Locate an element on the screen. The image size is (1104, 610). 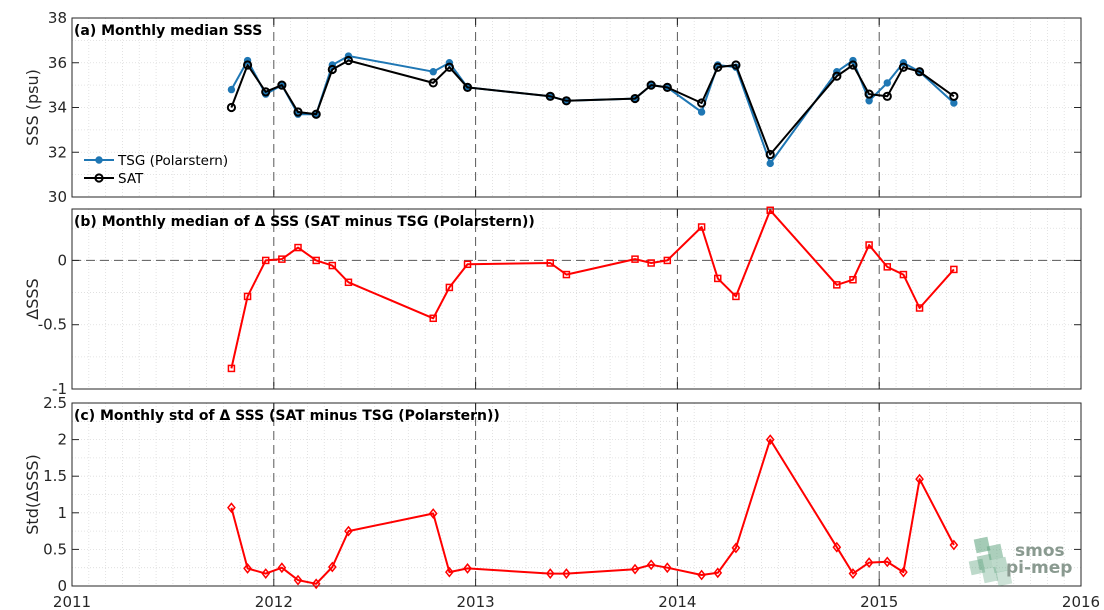
x-tick-label: 2016 is located at coordinates (1081, 601).